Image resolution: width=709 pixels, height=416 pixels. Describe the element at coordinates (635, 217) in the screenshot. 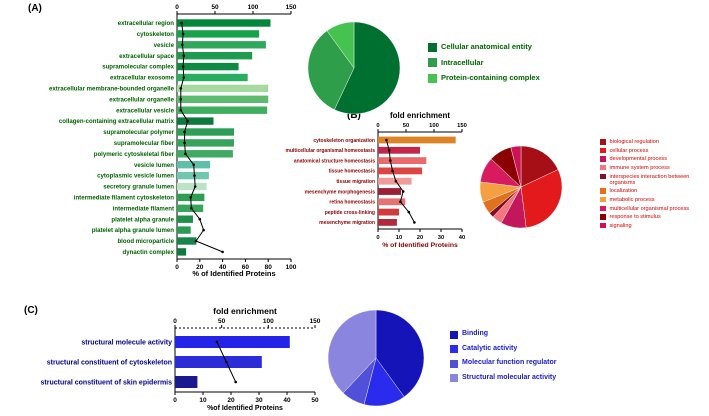

I see `legend-label: response to stimulus` at that location.